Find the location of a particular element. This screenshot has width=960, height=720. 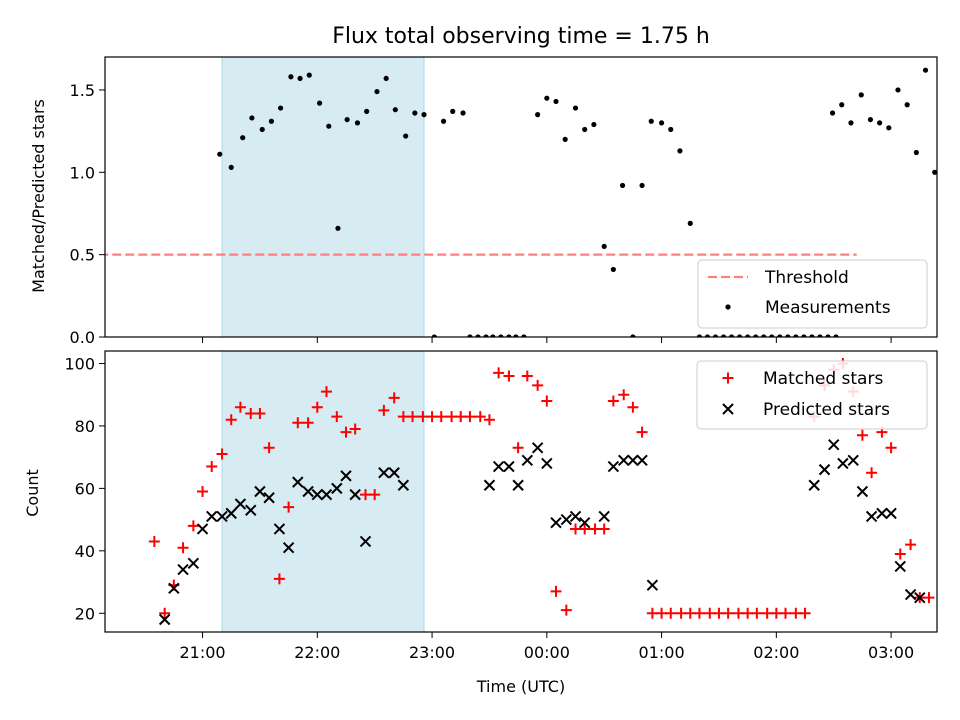

x-axis-label: Time (UTC) is located at coordinates (520, 686).